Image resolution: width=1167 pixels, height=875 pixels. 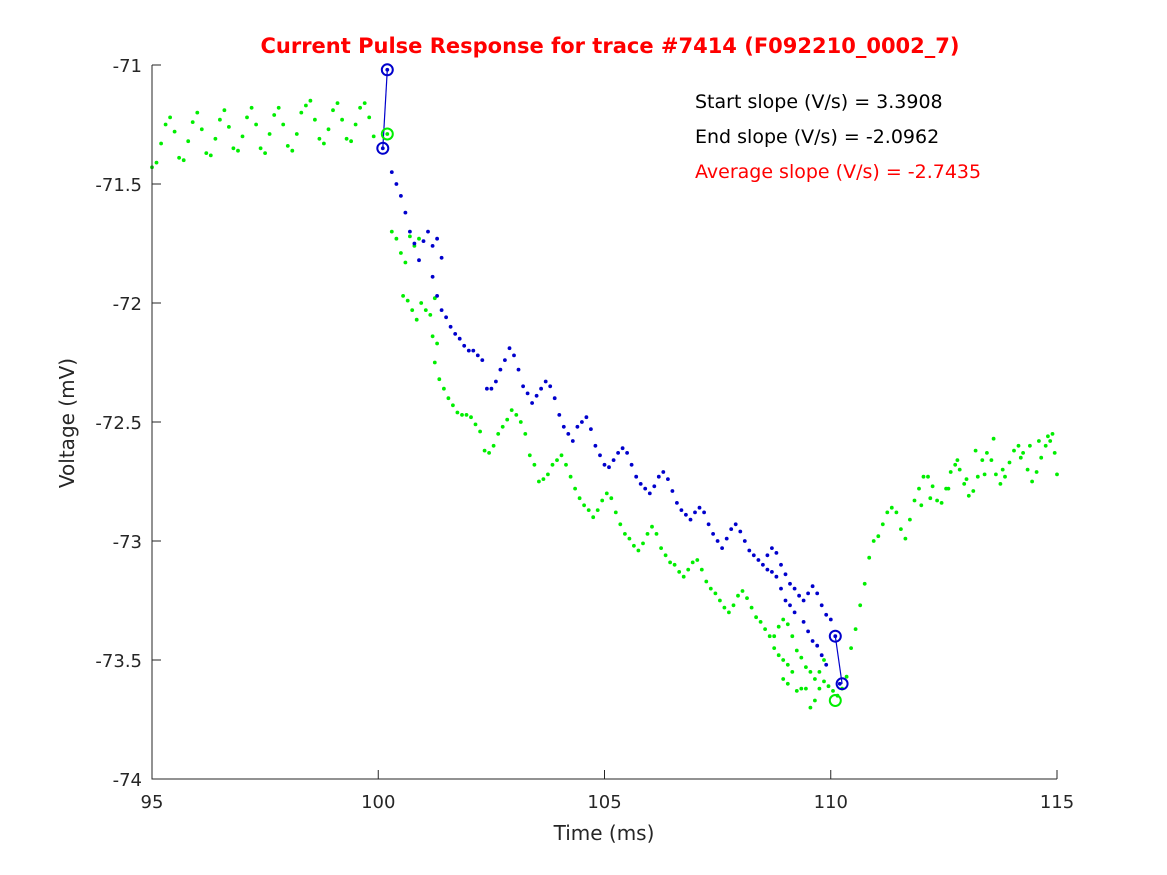 What do you see at coordinates (67, 423) in the screenshot?
I see `y-axis-label: Voltage (mV)` at bounding box center [67, 423].